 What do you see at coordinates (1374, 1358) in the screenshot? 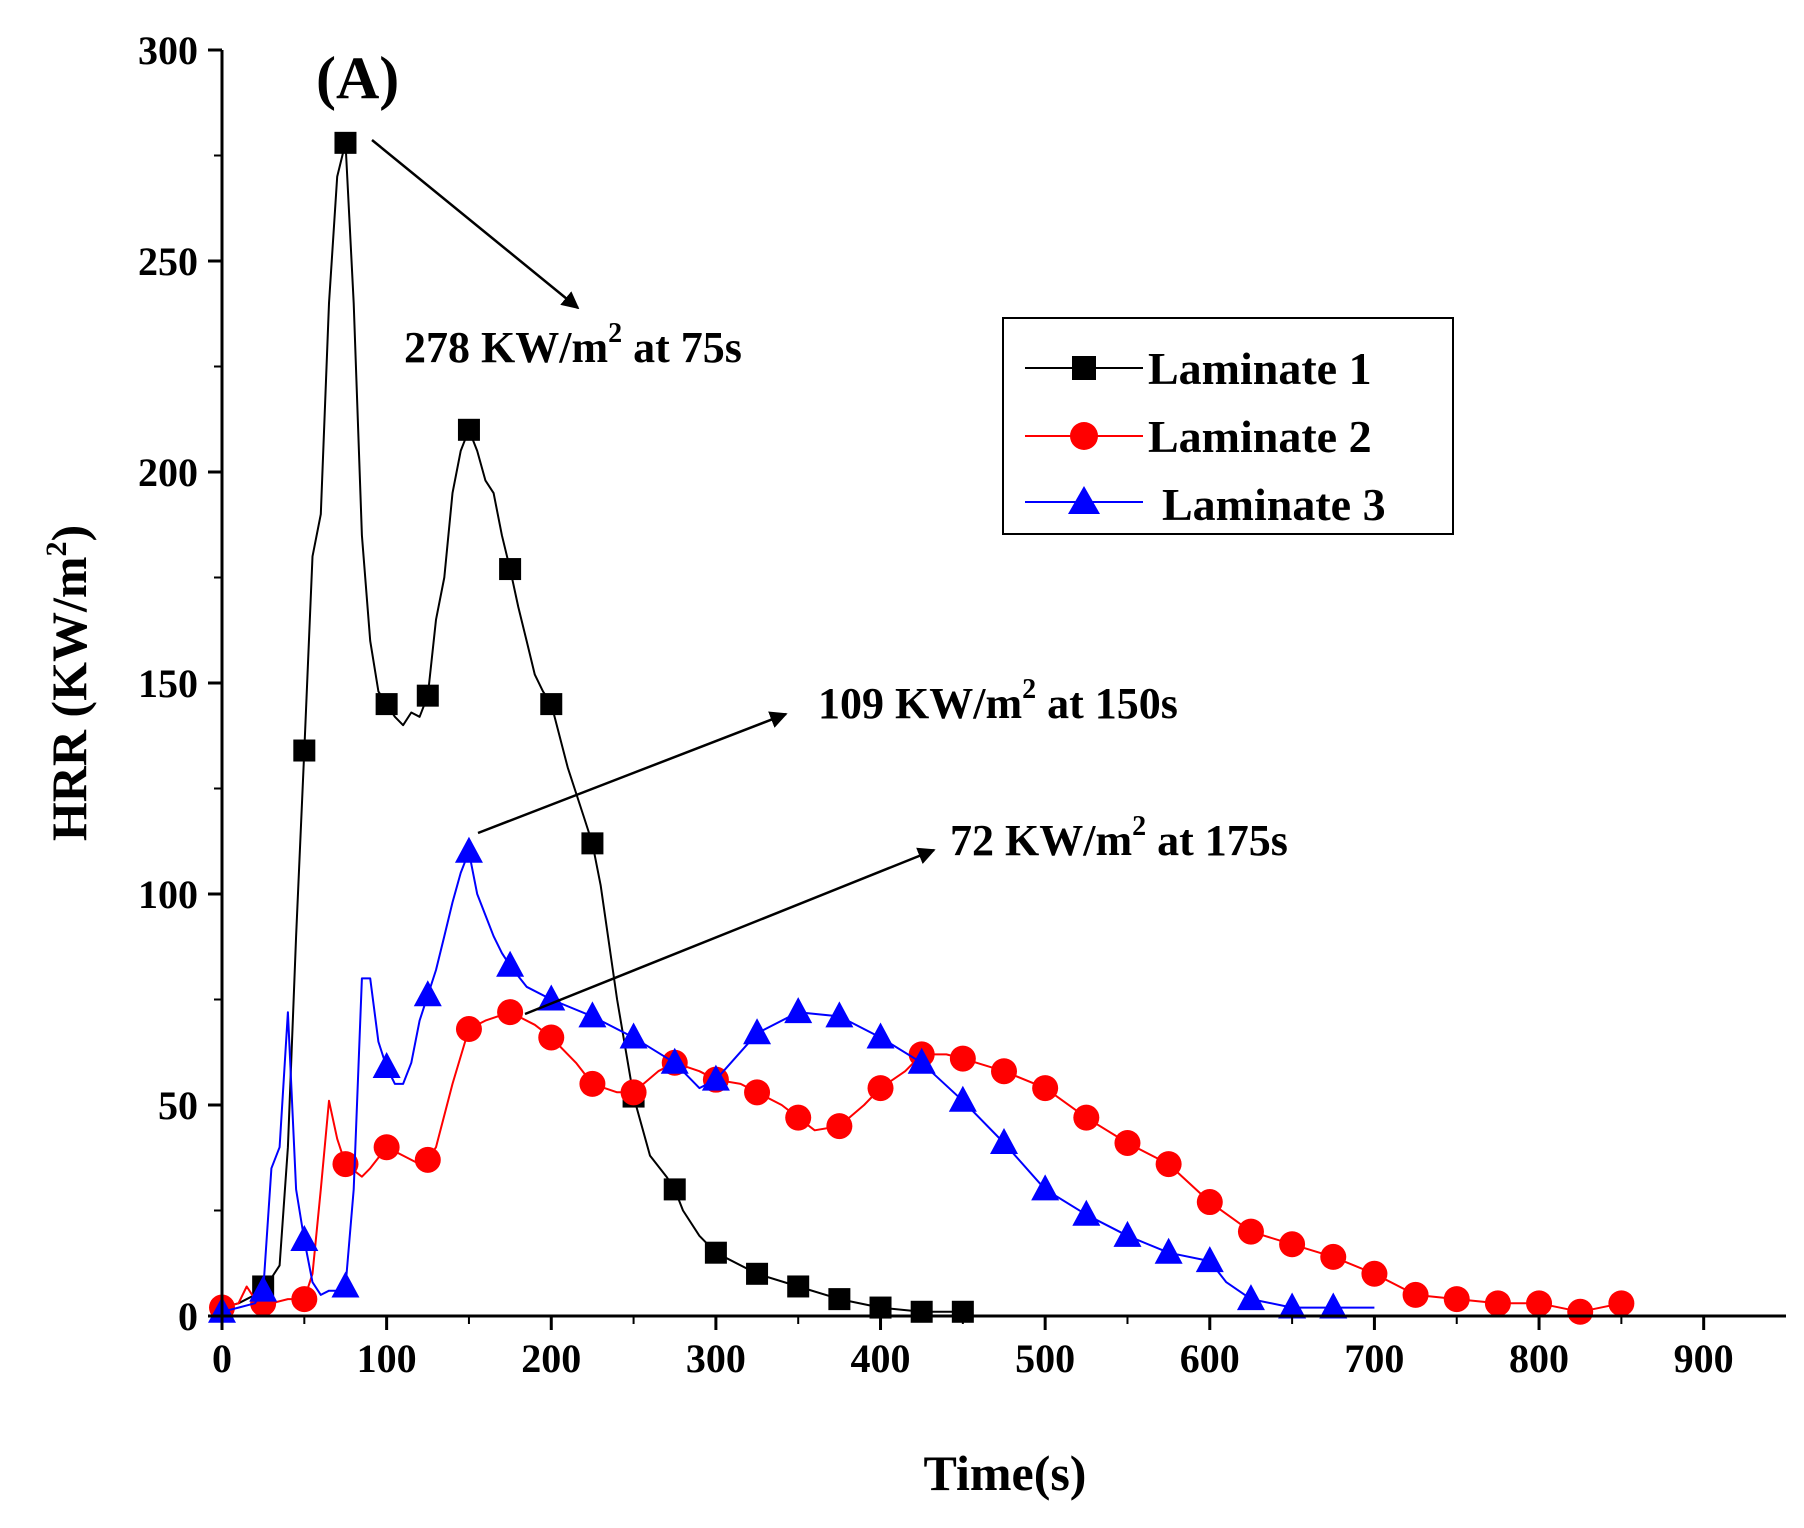
I see `x-tick-label: 700` at bounding box center [1374, 1358].